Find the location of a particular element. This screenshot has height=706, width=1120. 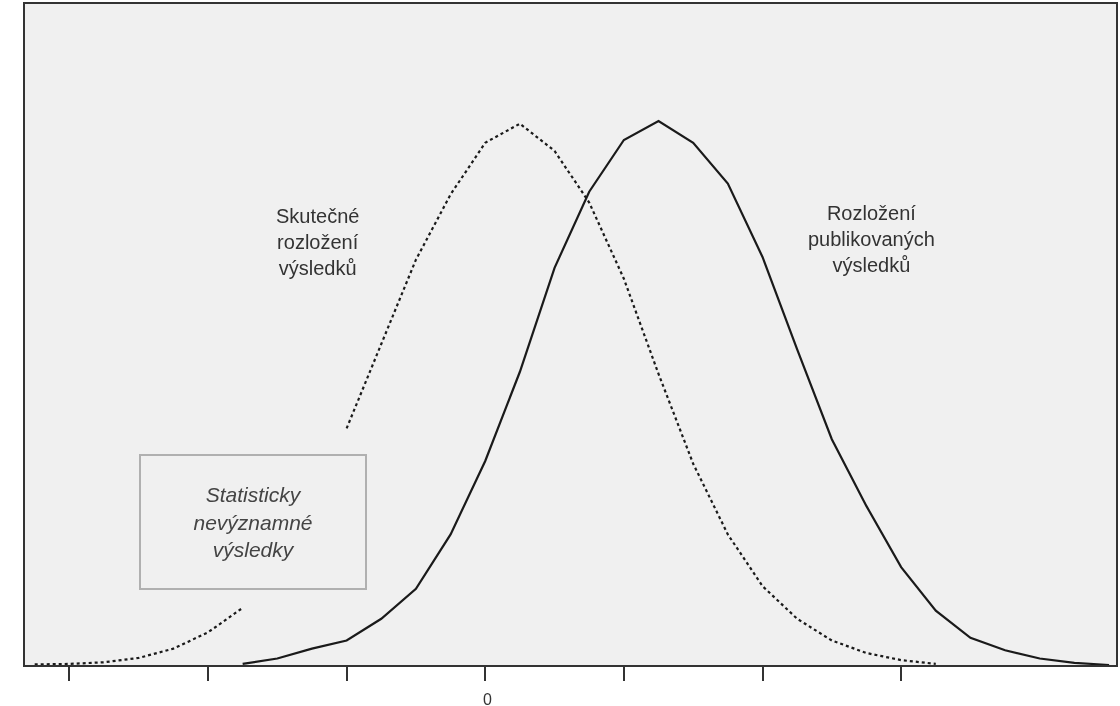

series-label: Rozložení publikovaných výsledků is located at coordinates (871, 239).